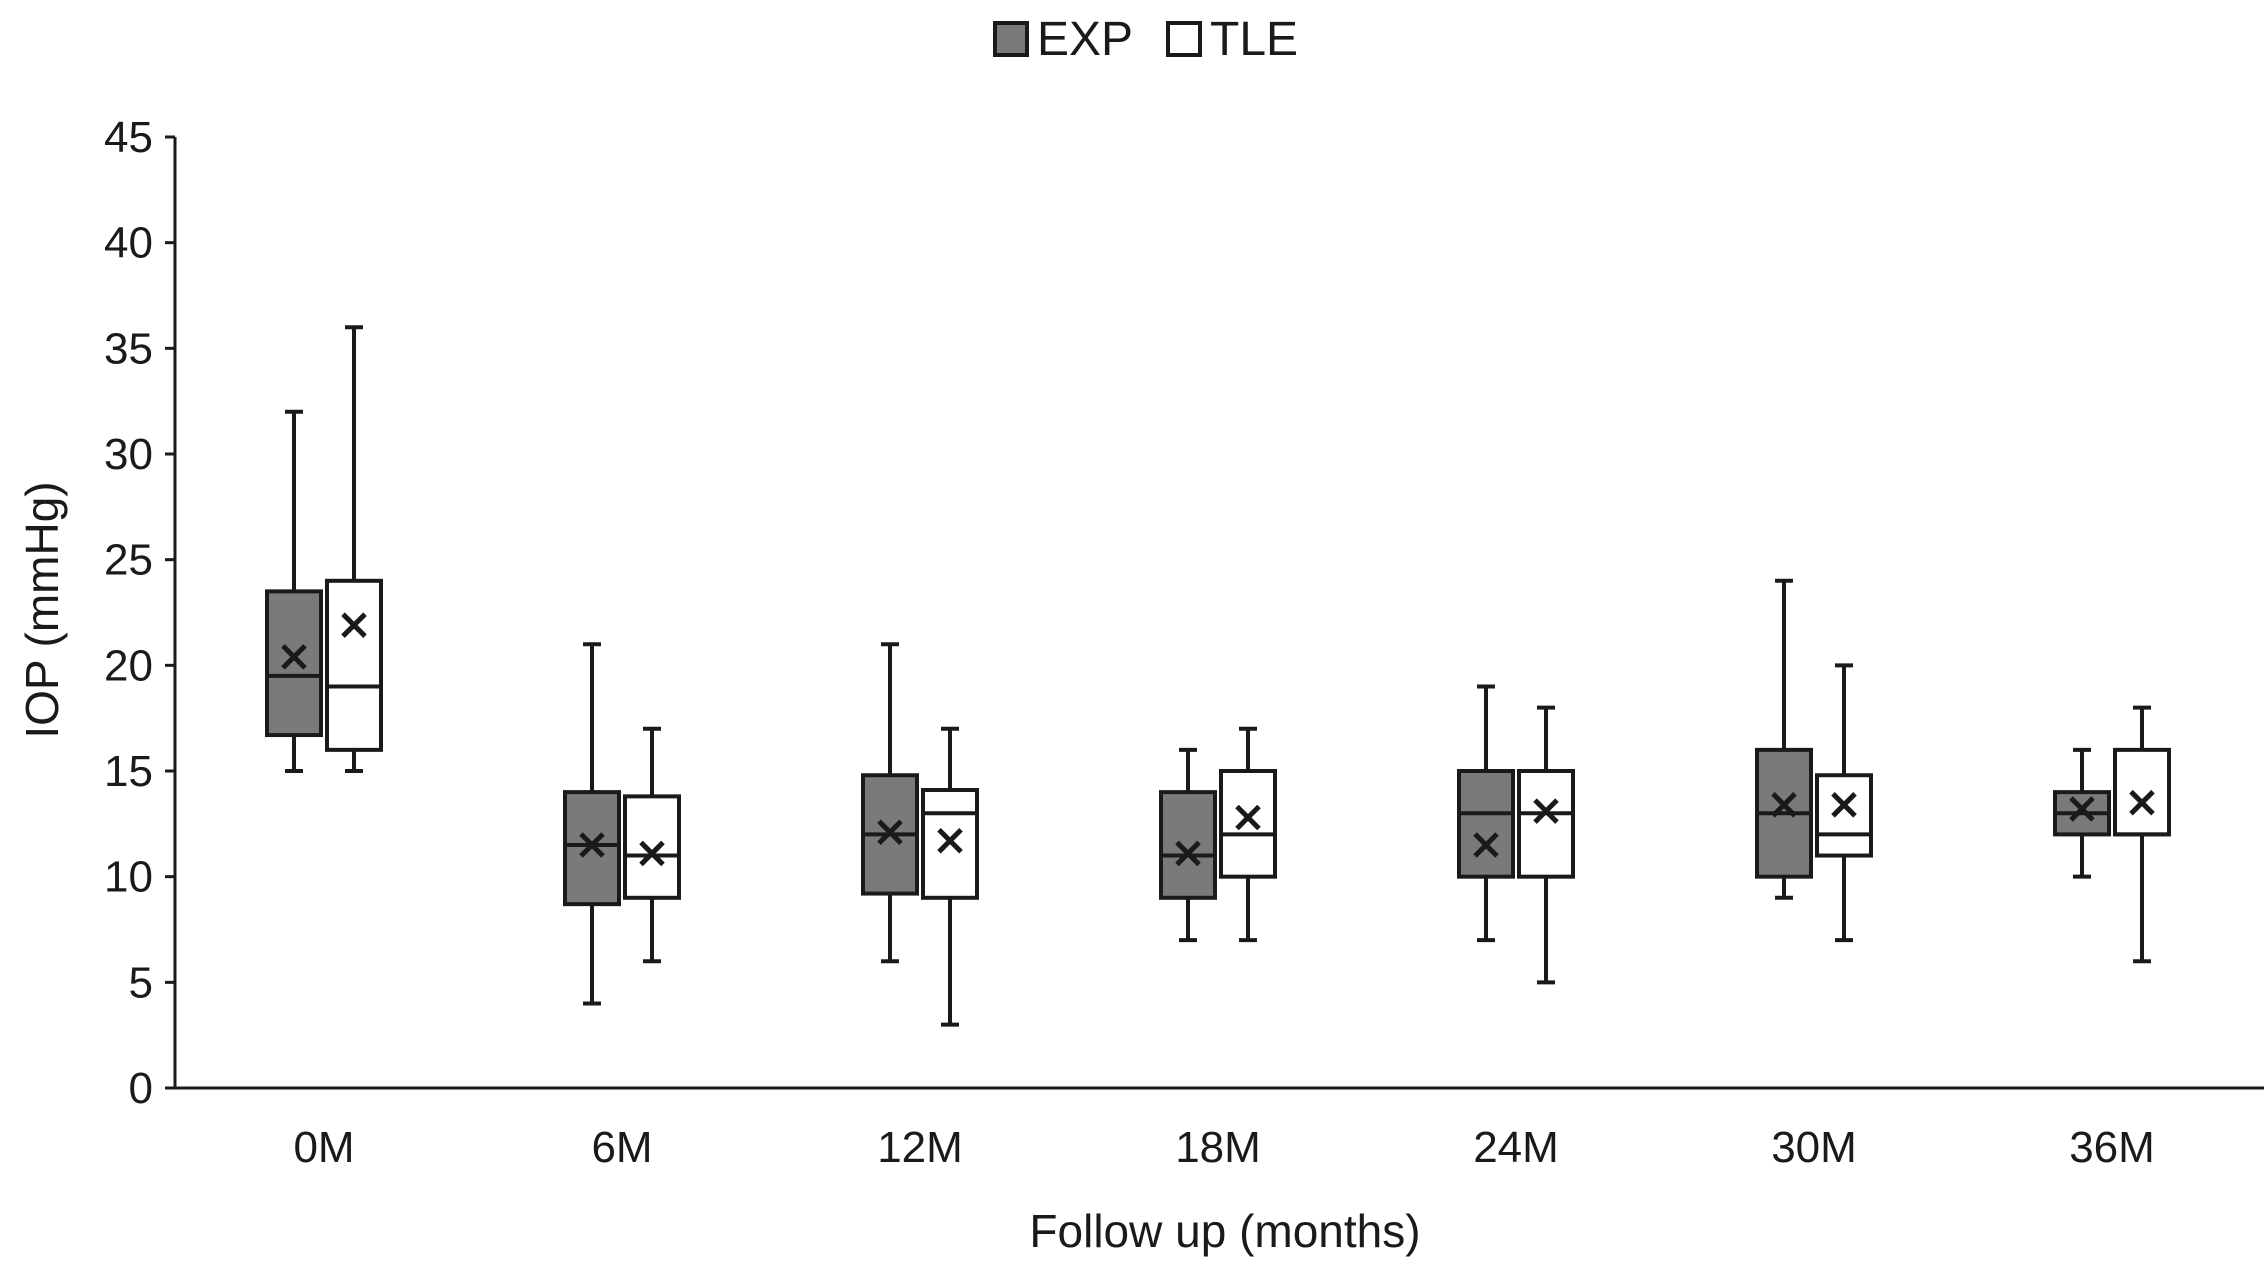 The width and height of the screenshot is (2264, 1269). Describe the element at coordinates (128, 560) in the screenshot. I see `y-tick-label: 25` at that location.